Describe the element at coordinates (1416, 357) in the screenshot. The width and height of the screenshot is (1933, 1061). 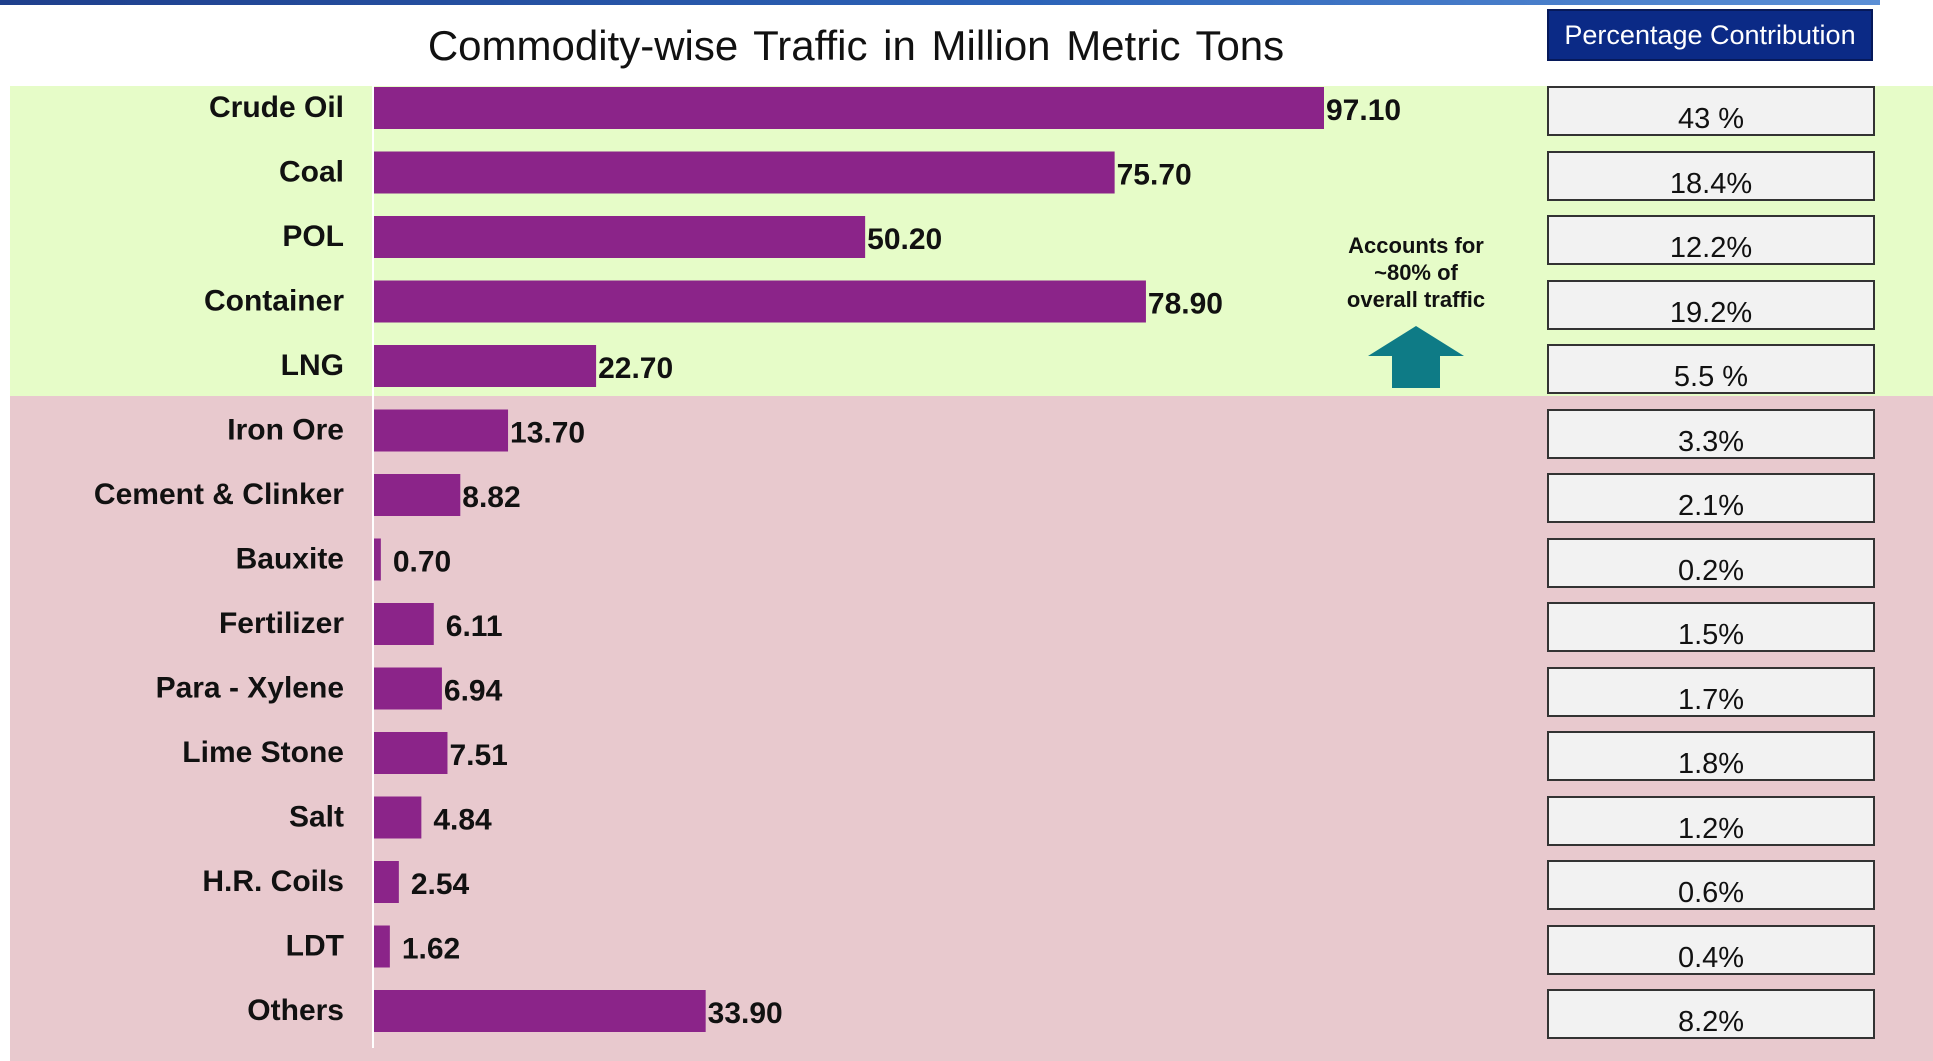
I see `up-arrow-icon` at that location.